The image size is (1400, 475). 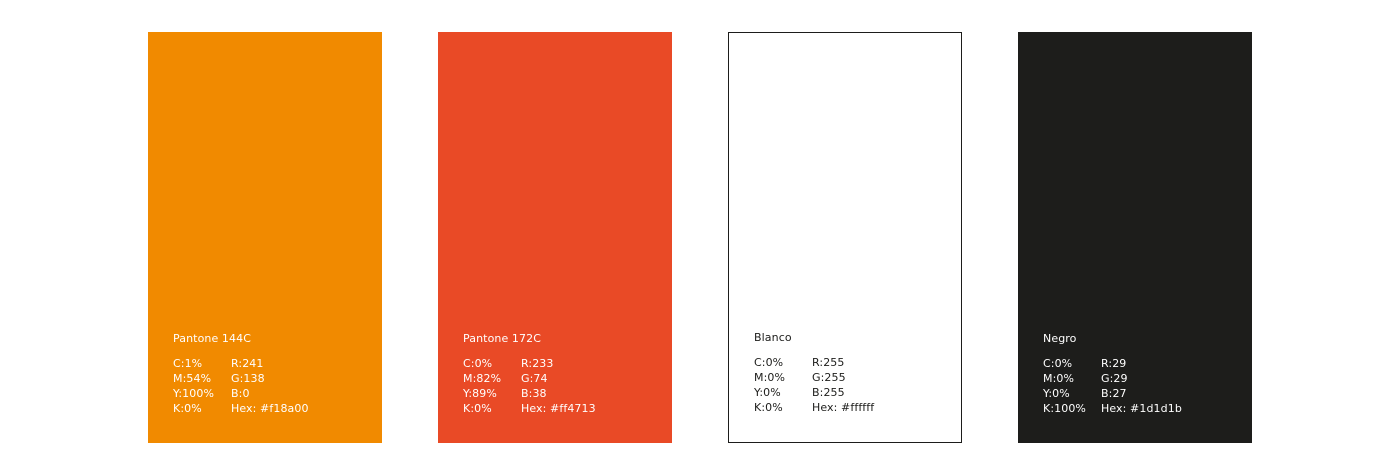 I want to click on cmyk-value: Y:89%, so click(x=480, y=393).